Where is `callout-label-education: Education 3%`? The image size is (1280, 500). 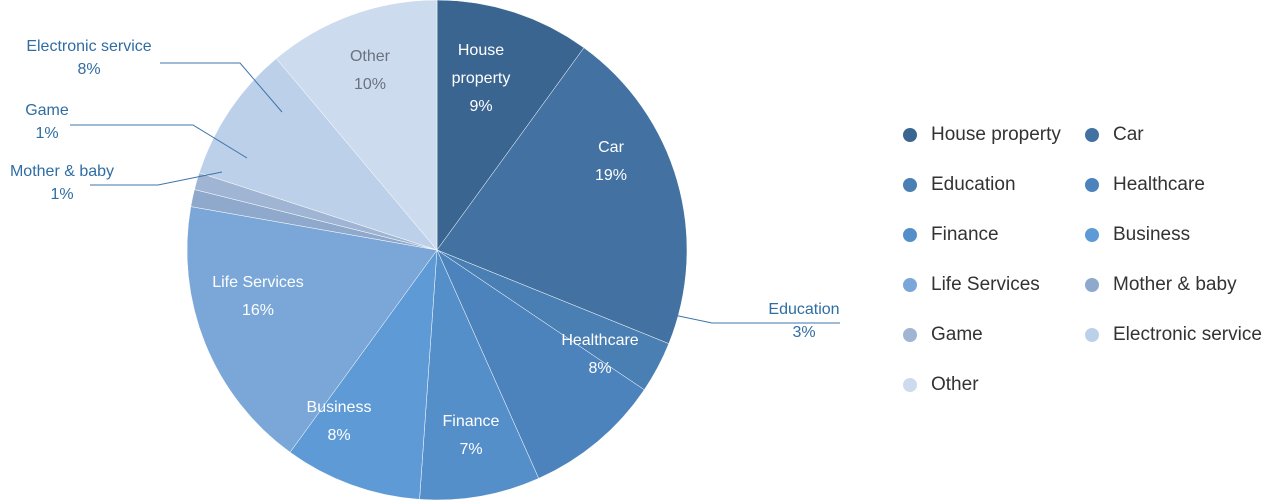 callout-label-education: Education 3% is located at coordinates (803, 321).